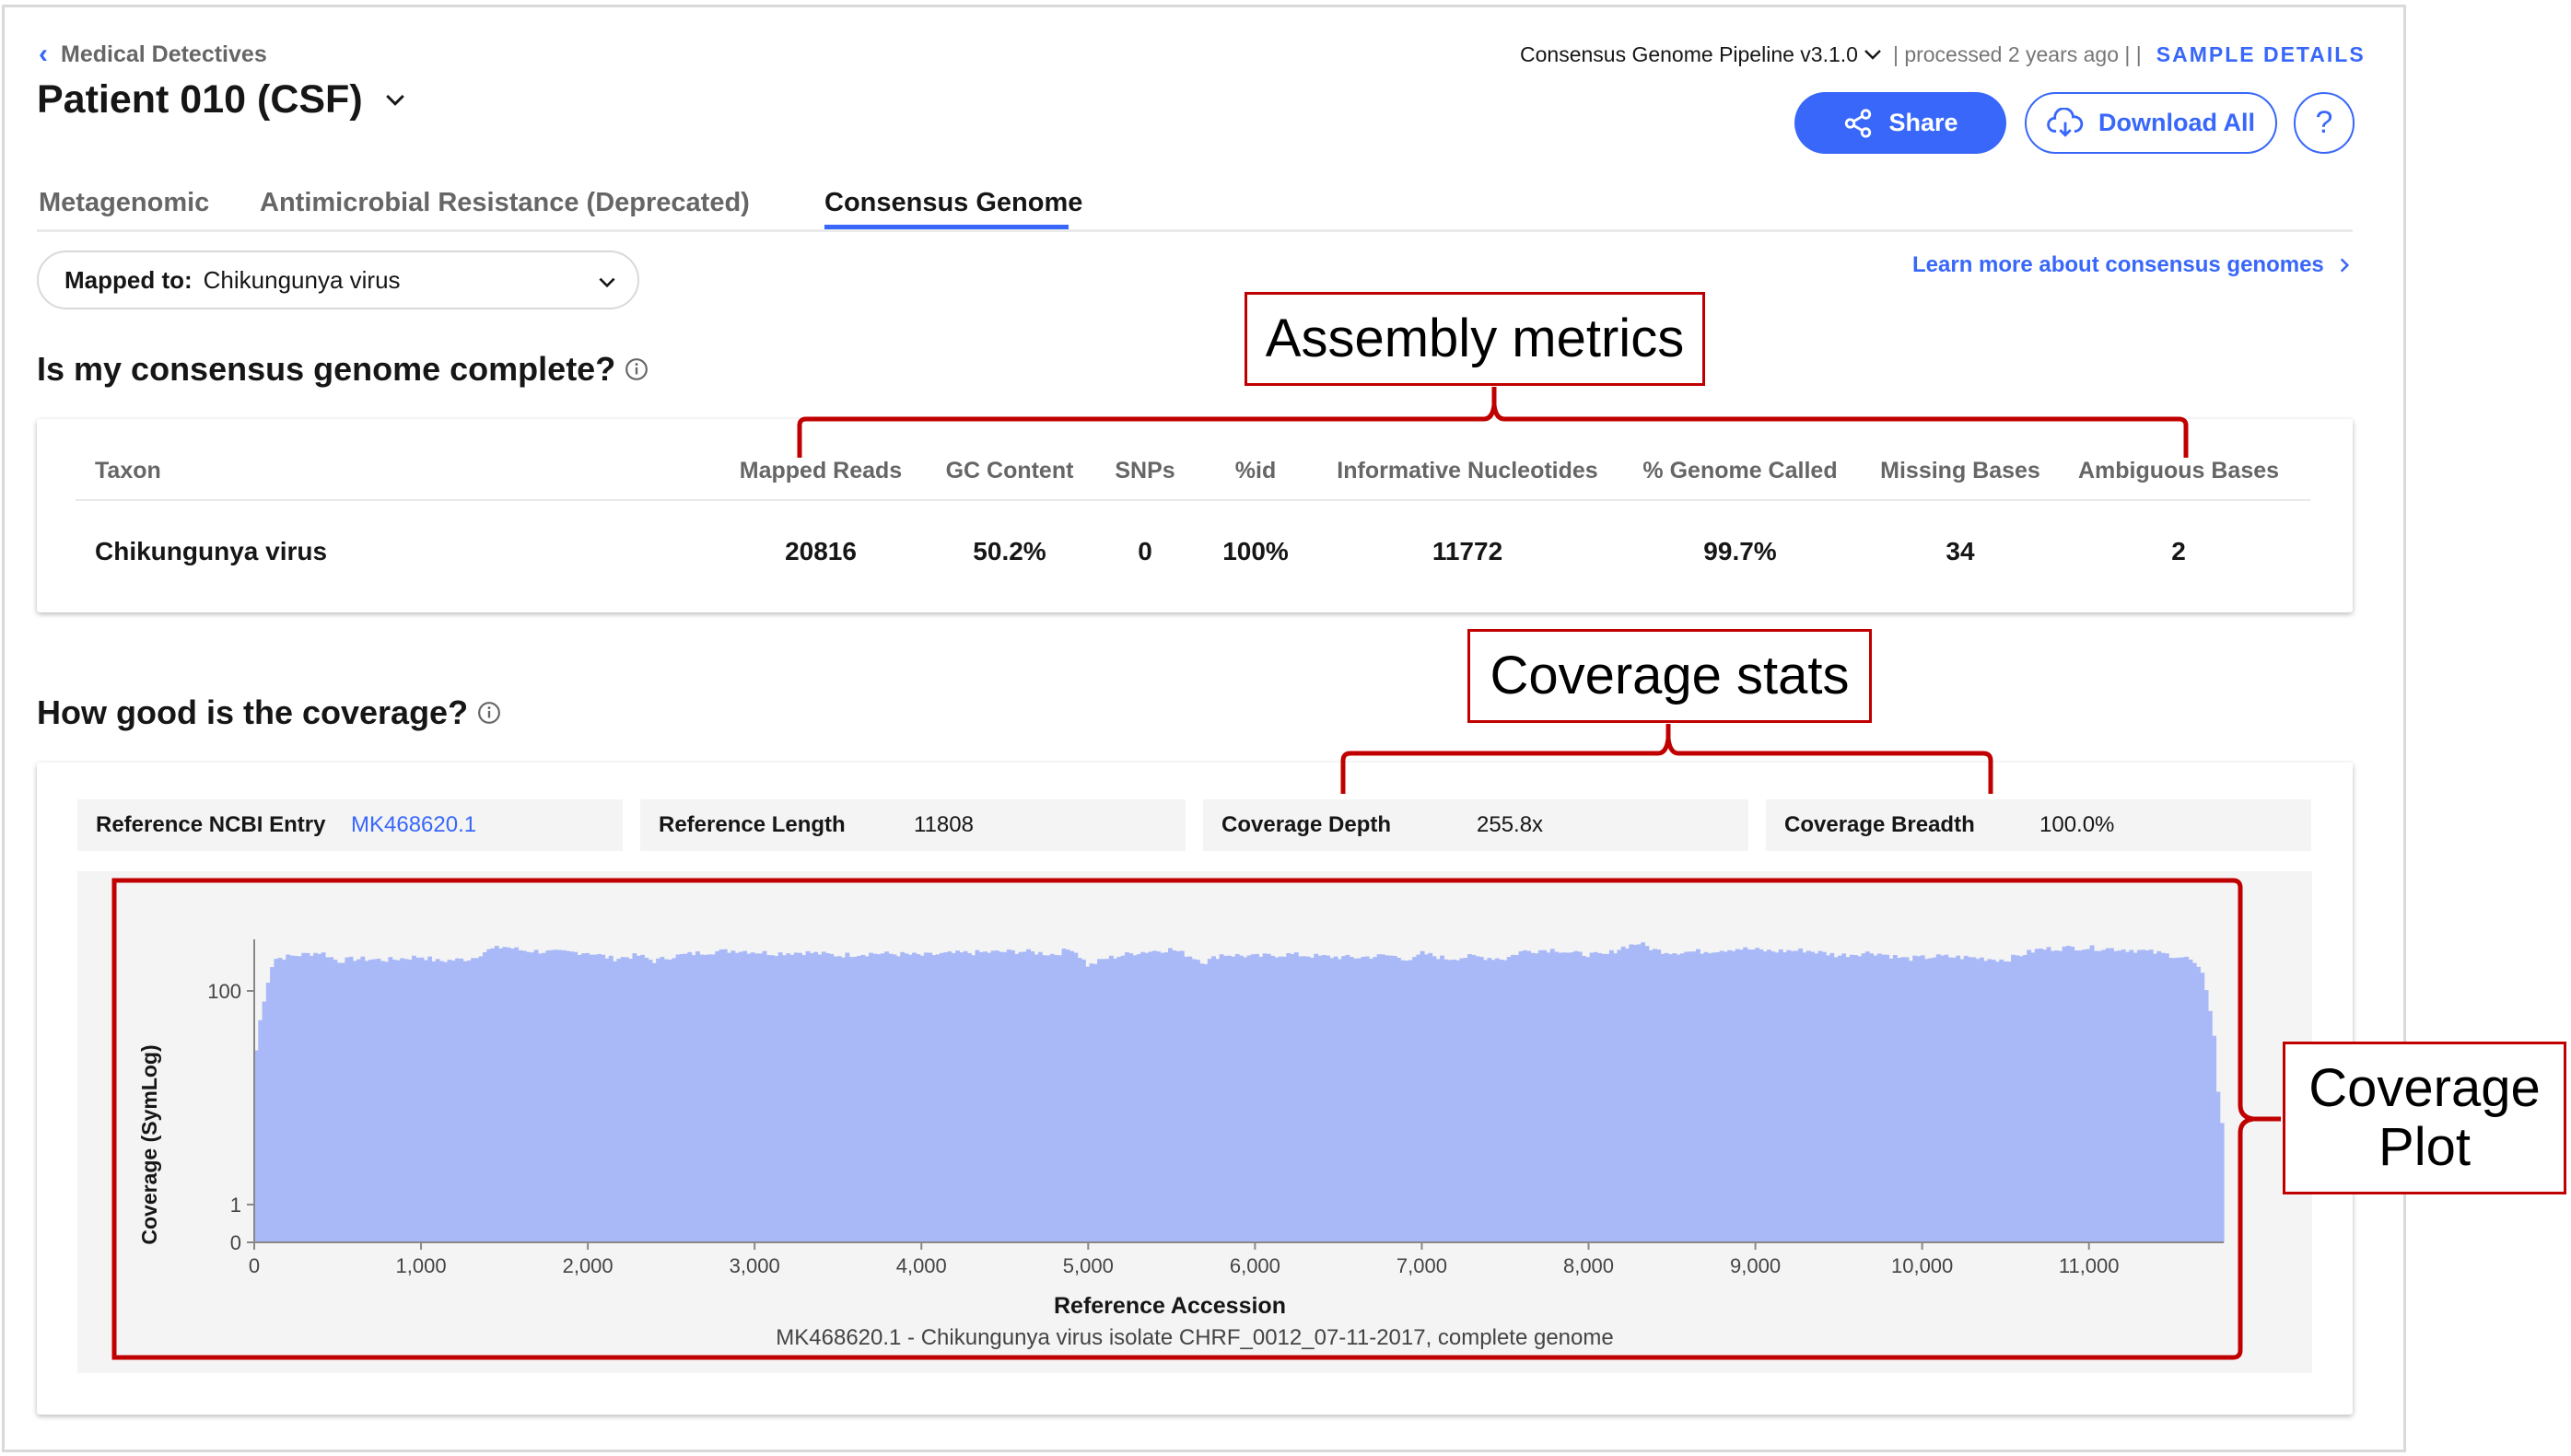 This screenshot has width=2571, height=1456. I want to click on stat-value: 11808, so click(944, 824).